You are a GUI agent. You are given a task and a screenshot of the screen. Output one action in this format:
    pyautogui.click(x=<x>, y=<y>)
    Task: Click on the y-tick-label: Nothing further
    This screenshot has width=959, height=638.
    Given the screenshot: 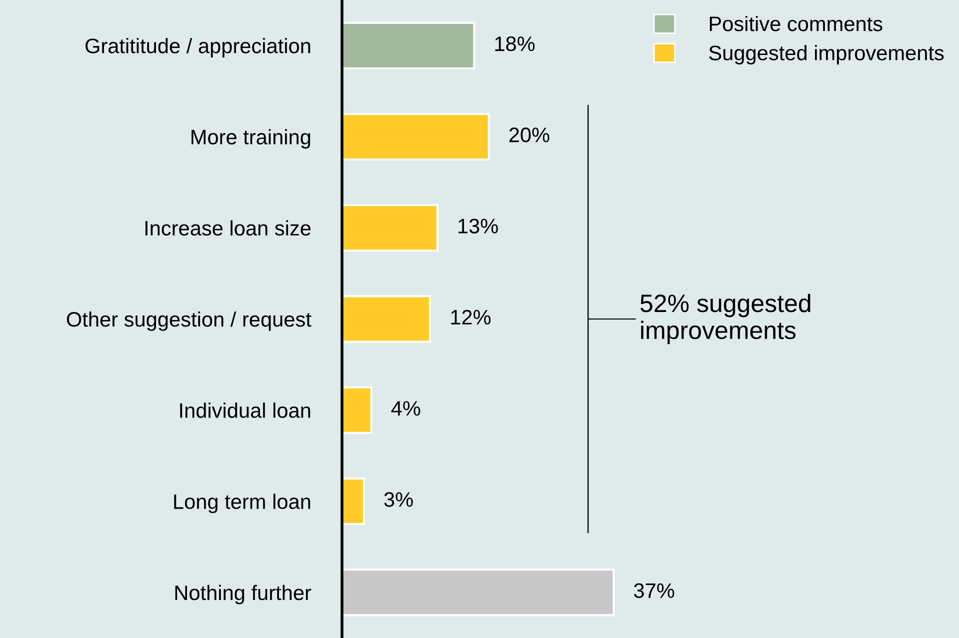 What is the action you would take?
    pyautogui.click(x=243, y=594)
    